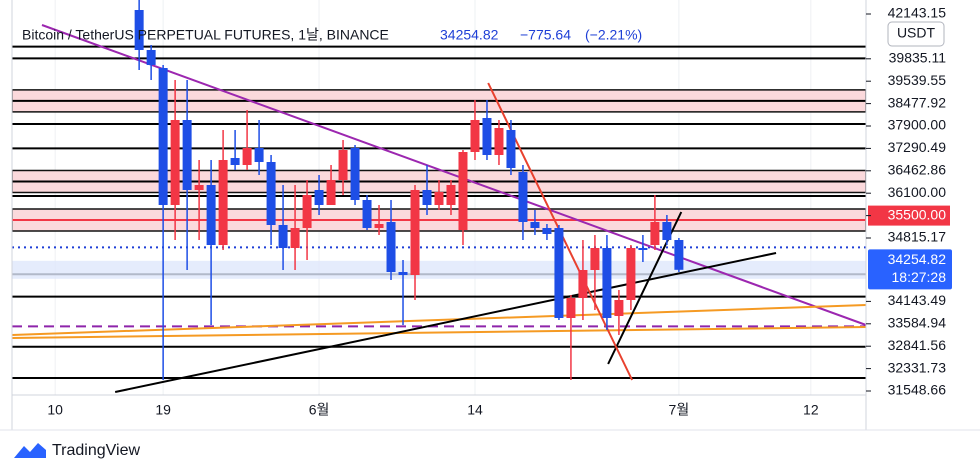  I want to click on currency-badge-box, so click(916, 34).